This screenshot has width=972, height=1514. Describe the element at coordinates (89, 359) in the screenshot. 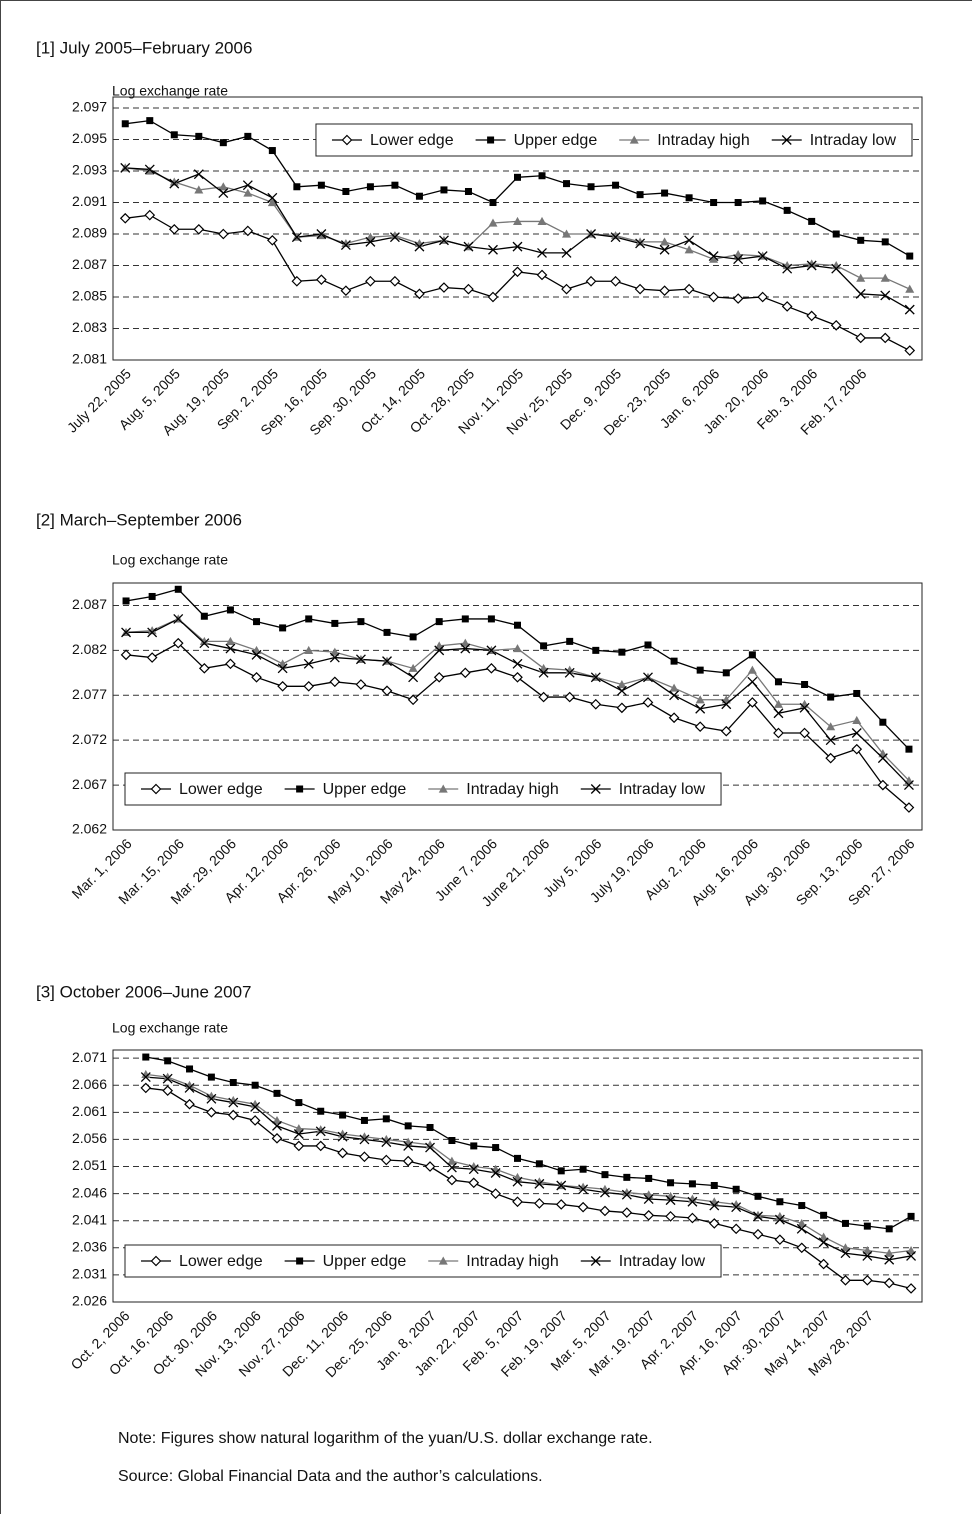

I see `y-tick-label: 2.081` at that location.